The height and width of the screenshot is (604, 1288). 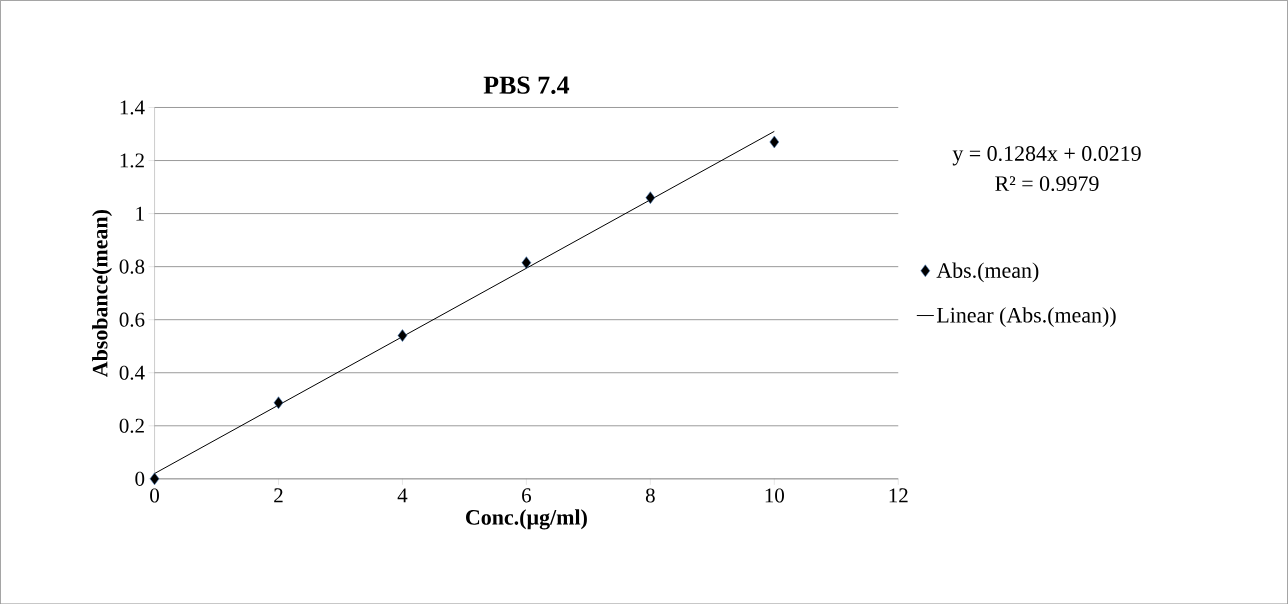 What do you see at coordinates (526, 85) in the screenshot?
I see `chart-title: PBS 7.4` at bounding box center [526, 85].